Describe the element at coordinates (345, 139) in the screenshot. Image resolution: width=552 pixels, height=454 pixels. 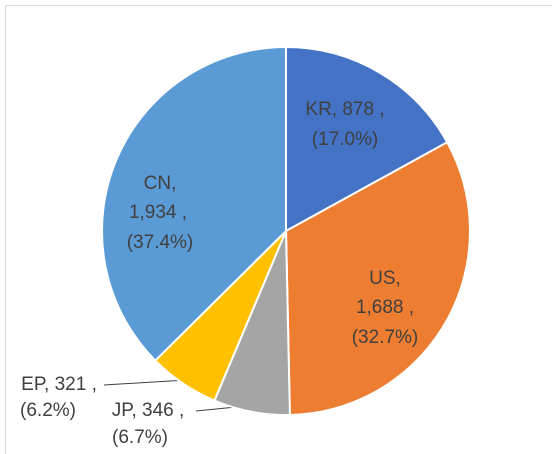
I see `data-label: (17.0%)` at that location.